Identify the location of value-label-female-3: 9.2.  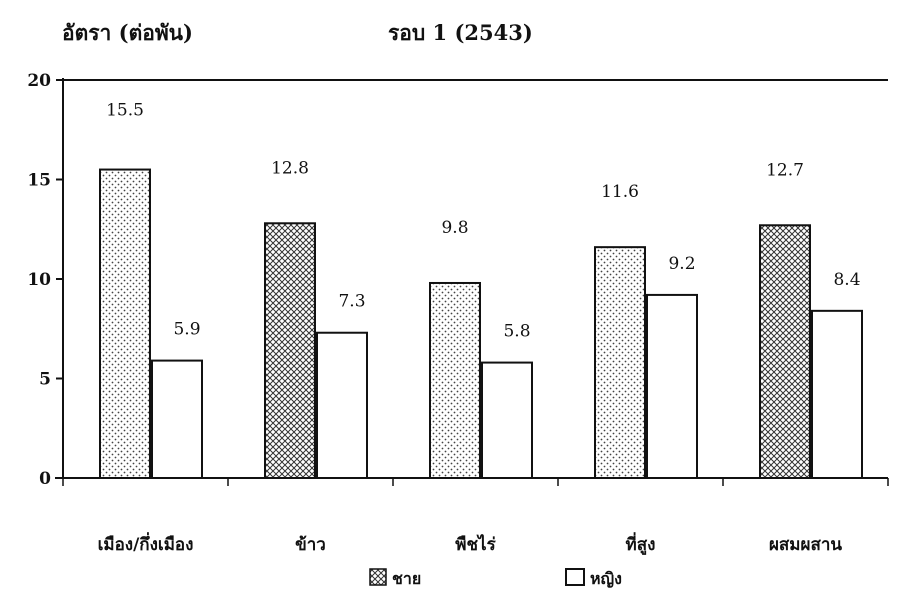
(681, 264).